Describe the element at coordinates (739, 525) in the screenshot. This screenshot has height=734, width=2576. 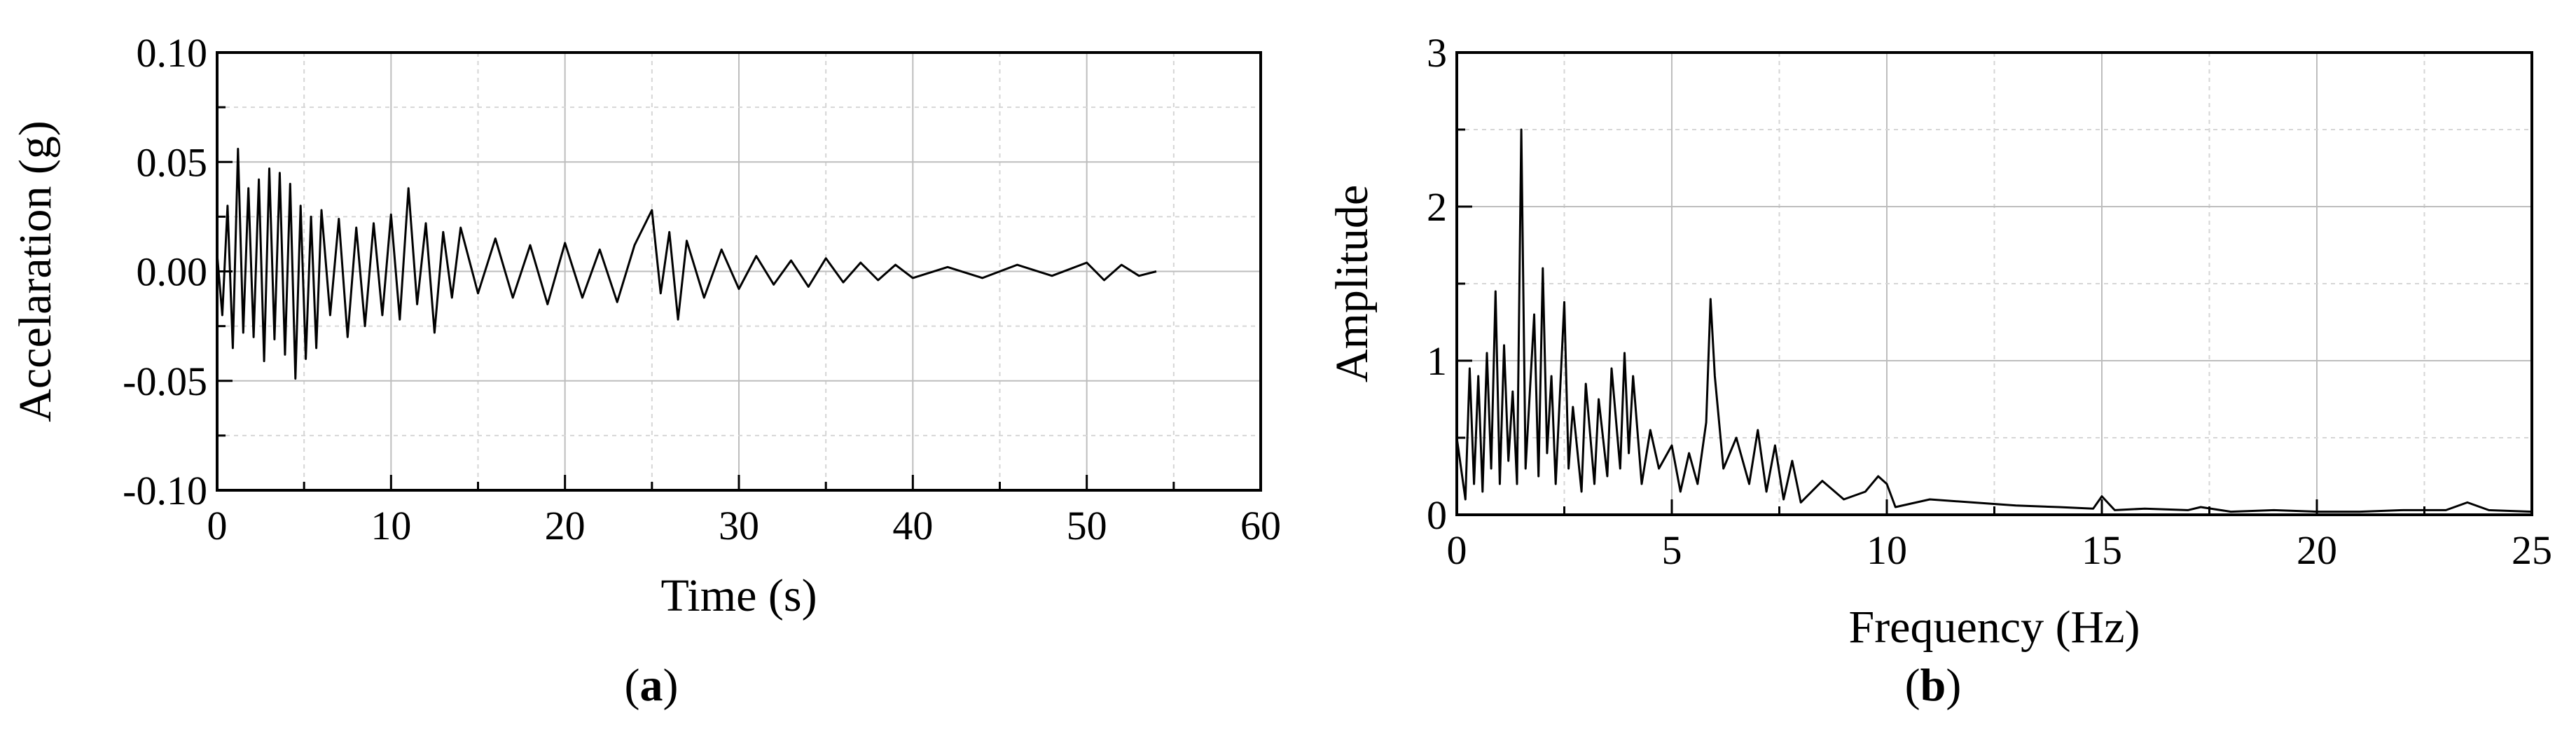
I see `x-tick-label: 30` at that location.